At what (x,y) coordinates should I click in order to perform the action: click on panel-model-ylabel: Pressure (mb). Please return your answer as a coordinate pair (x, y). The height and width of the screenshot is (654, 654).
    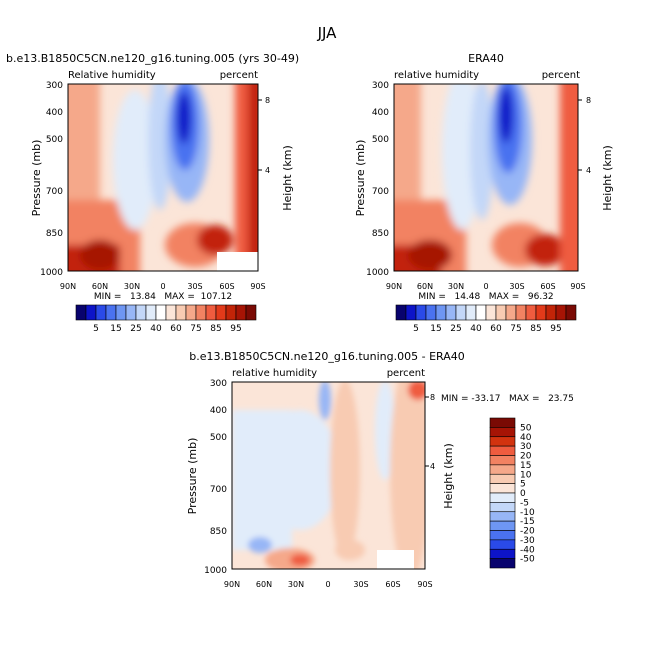
    Looking at the image, I should click on (36, 178).